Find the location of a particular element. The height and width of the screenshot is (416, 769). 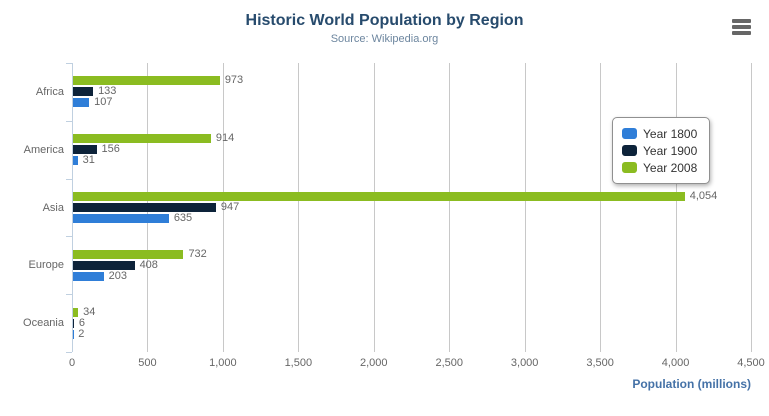

legend-item-year-1800: Year 1800 is located at coordinates (659, 133).